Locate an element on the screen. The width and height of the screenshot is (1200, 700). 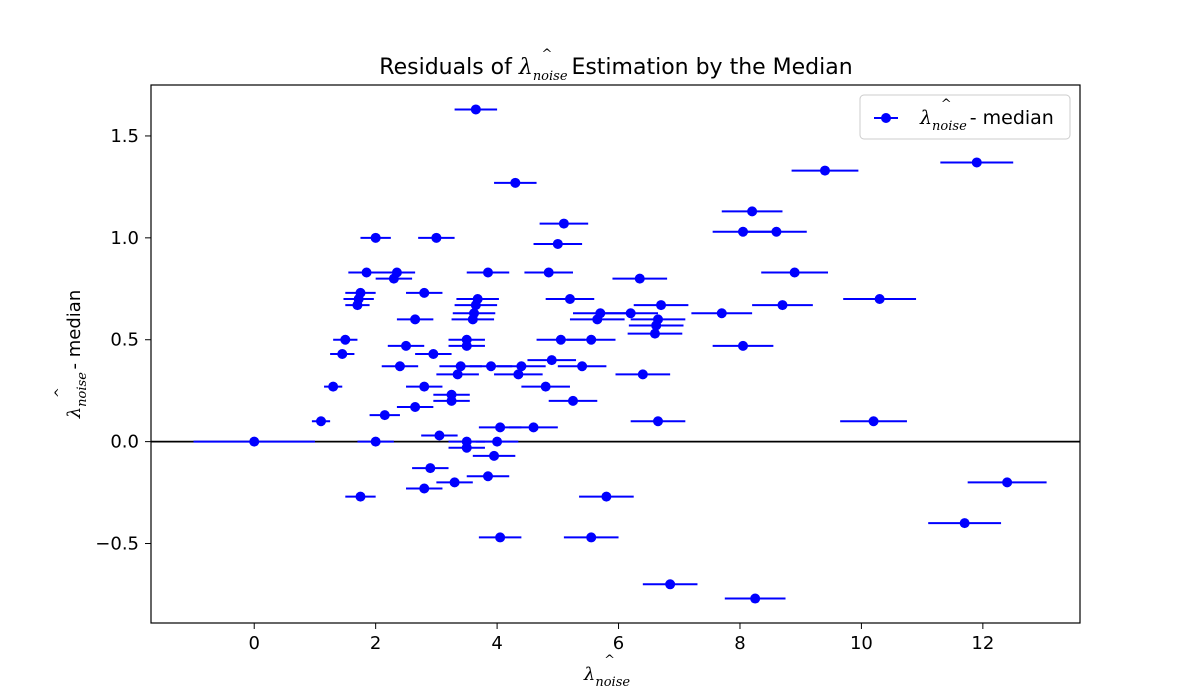
y-tick-label: 0.0 is located at coordinates (124, 442).